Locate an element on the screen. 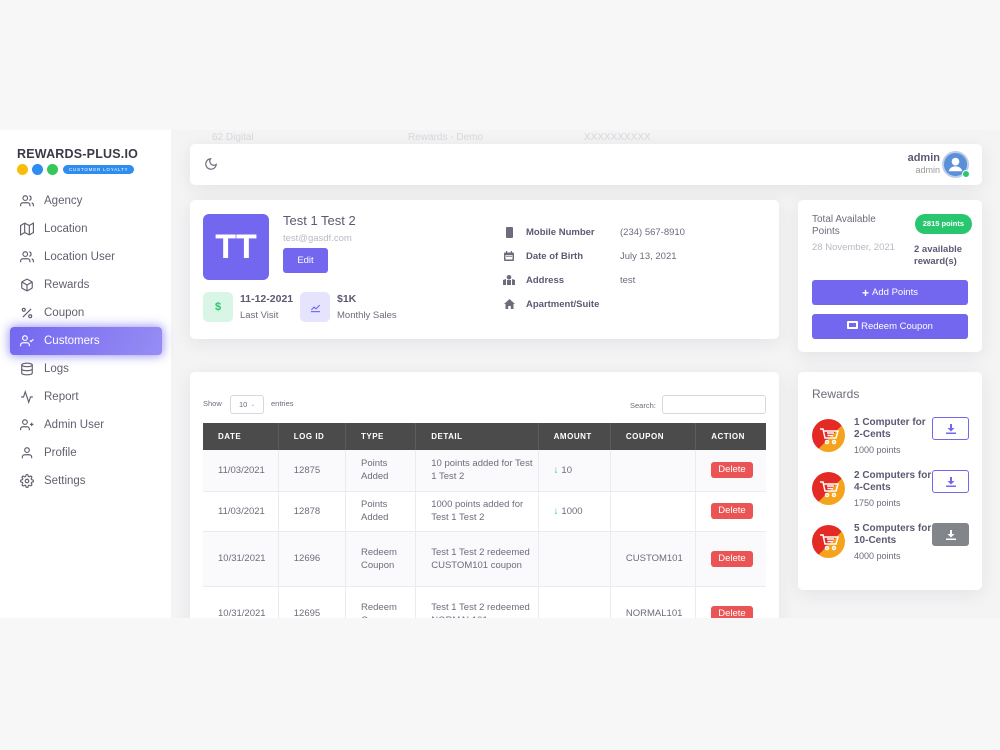 The height and width of the screenshot is (750, 1000). reward-item: 5 Computers for 10-Cents 4000 points is located at coordinates (892, 545).